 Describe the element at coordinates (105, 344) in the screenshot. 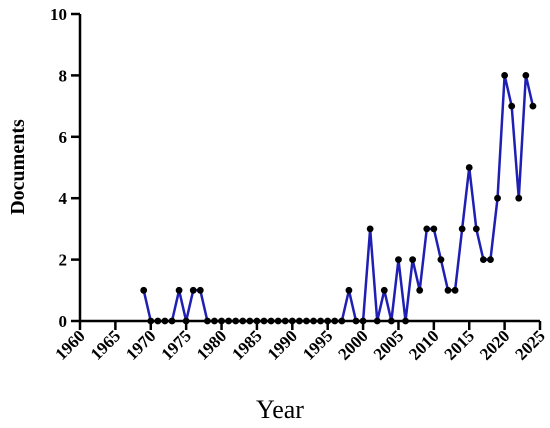

I see `x-tick-label: 1965` at that location.